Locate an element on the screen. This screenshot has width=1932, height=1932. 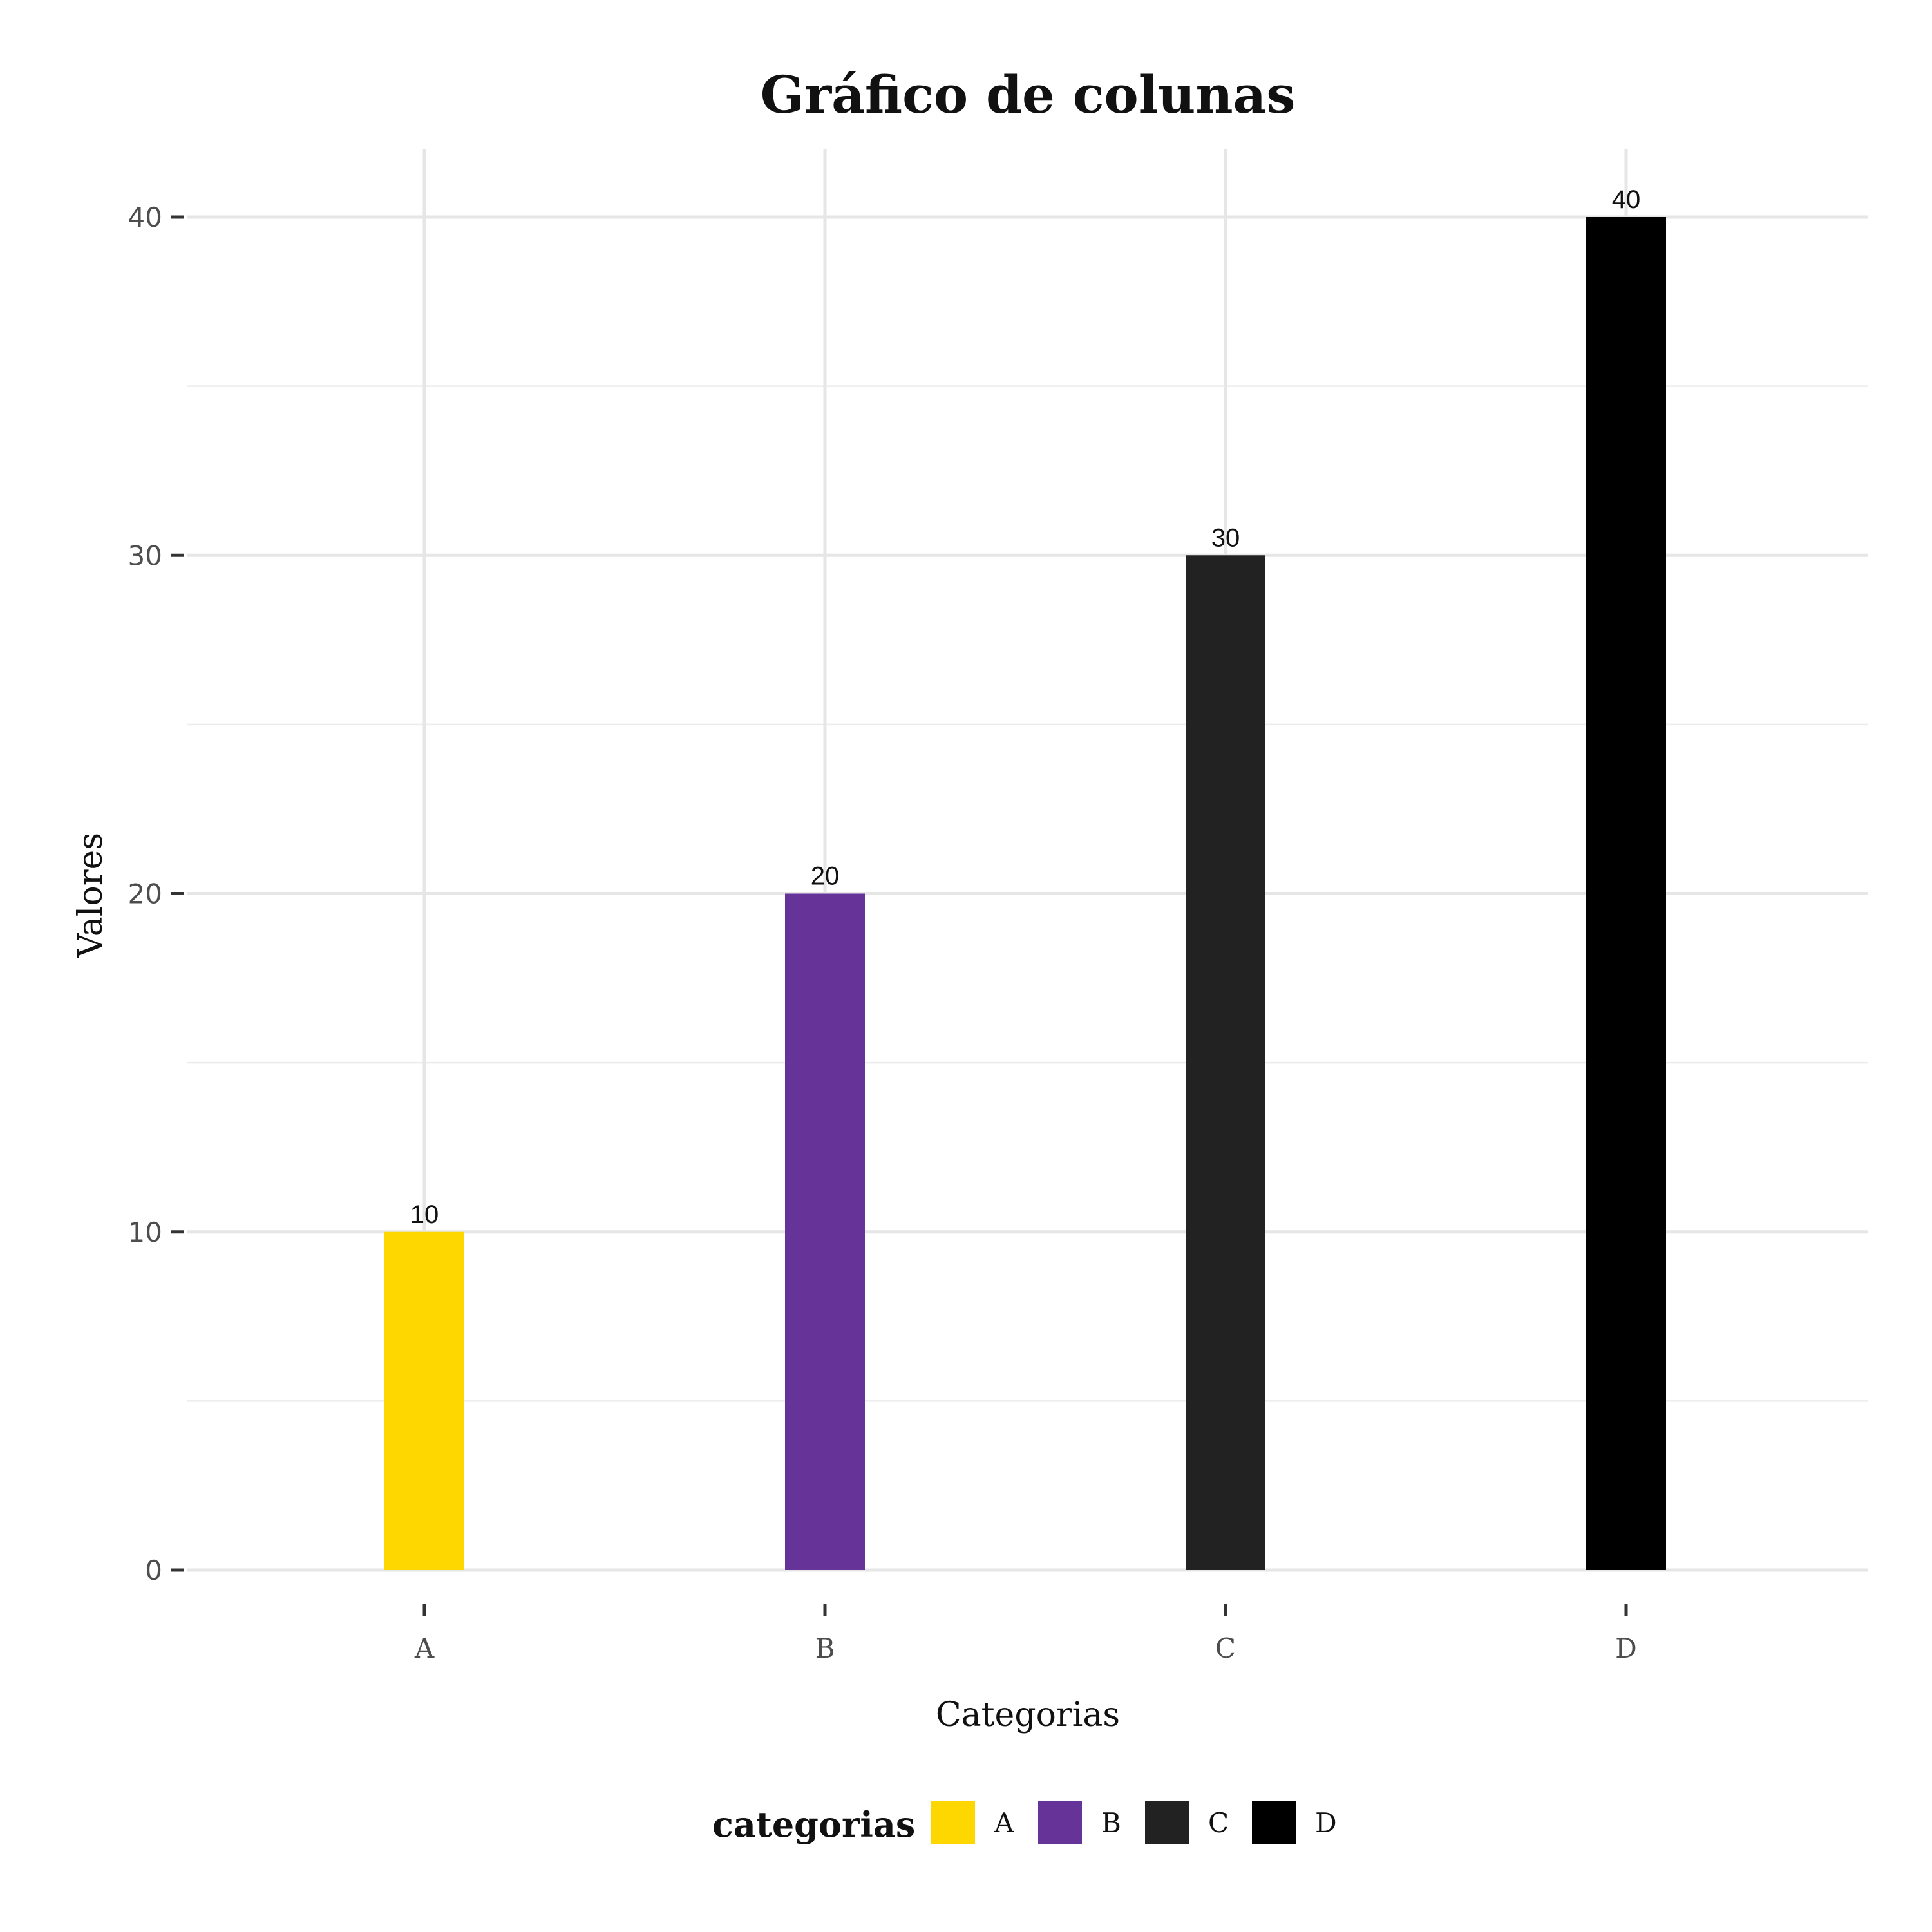
y-axis: 0 10 20 30 40 is located at coordinates (156, 894).